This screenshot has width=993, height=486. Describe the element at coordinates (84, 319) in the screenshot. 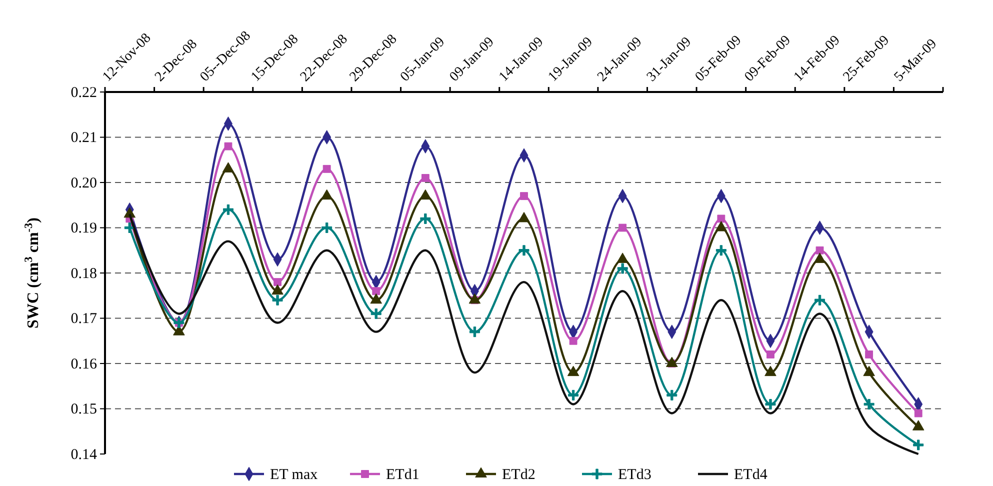

I see `y-tick-label: 0.17` at that location.